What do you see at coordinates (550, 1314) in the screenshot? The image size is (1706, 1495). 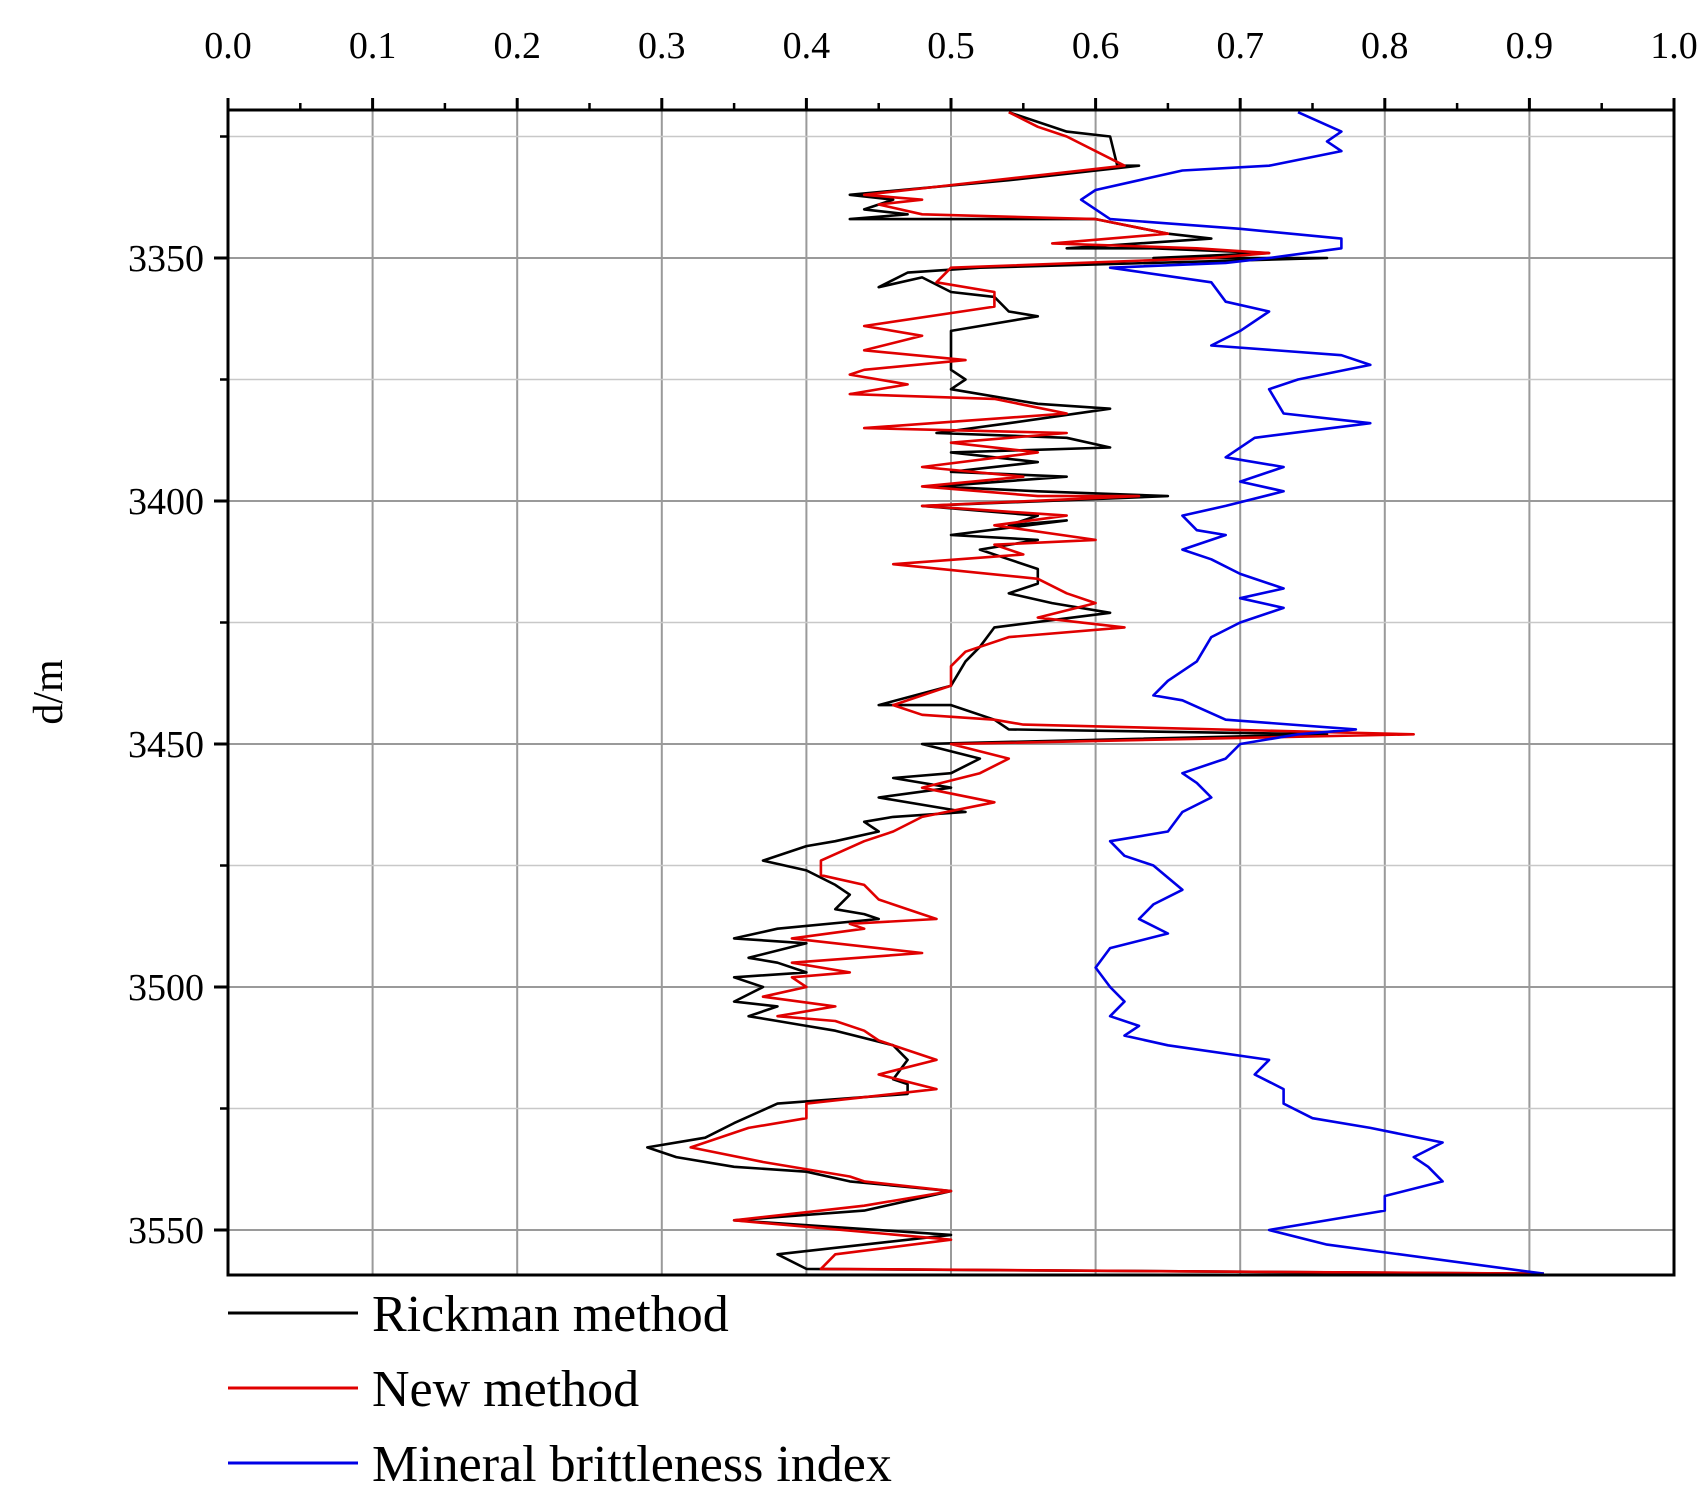 I see `legend-label: Rickman method` at bounding box center [550, 1314].